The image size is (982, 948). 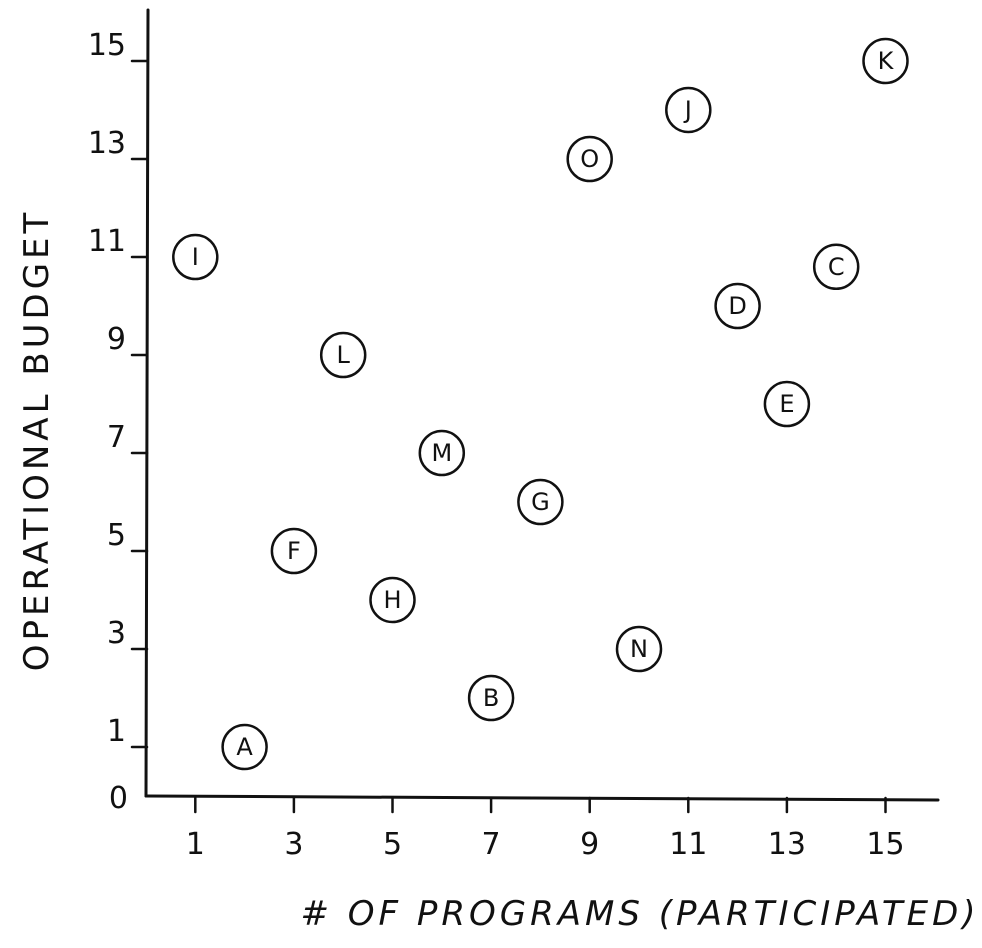 What do you see at coordinates (491, 844) in the screenshot?
I see `x-tick-label: 7` at bounding box center [491, 844].